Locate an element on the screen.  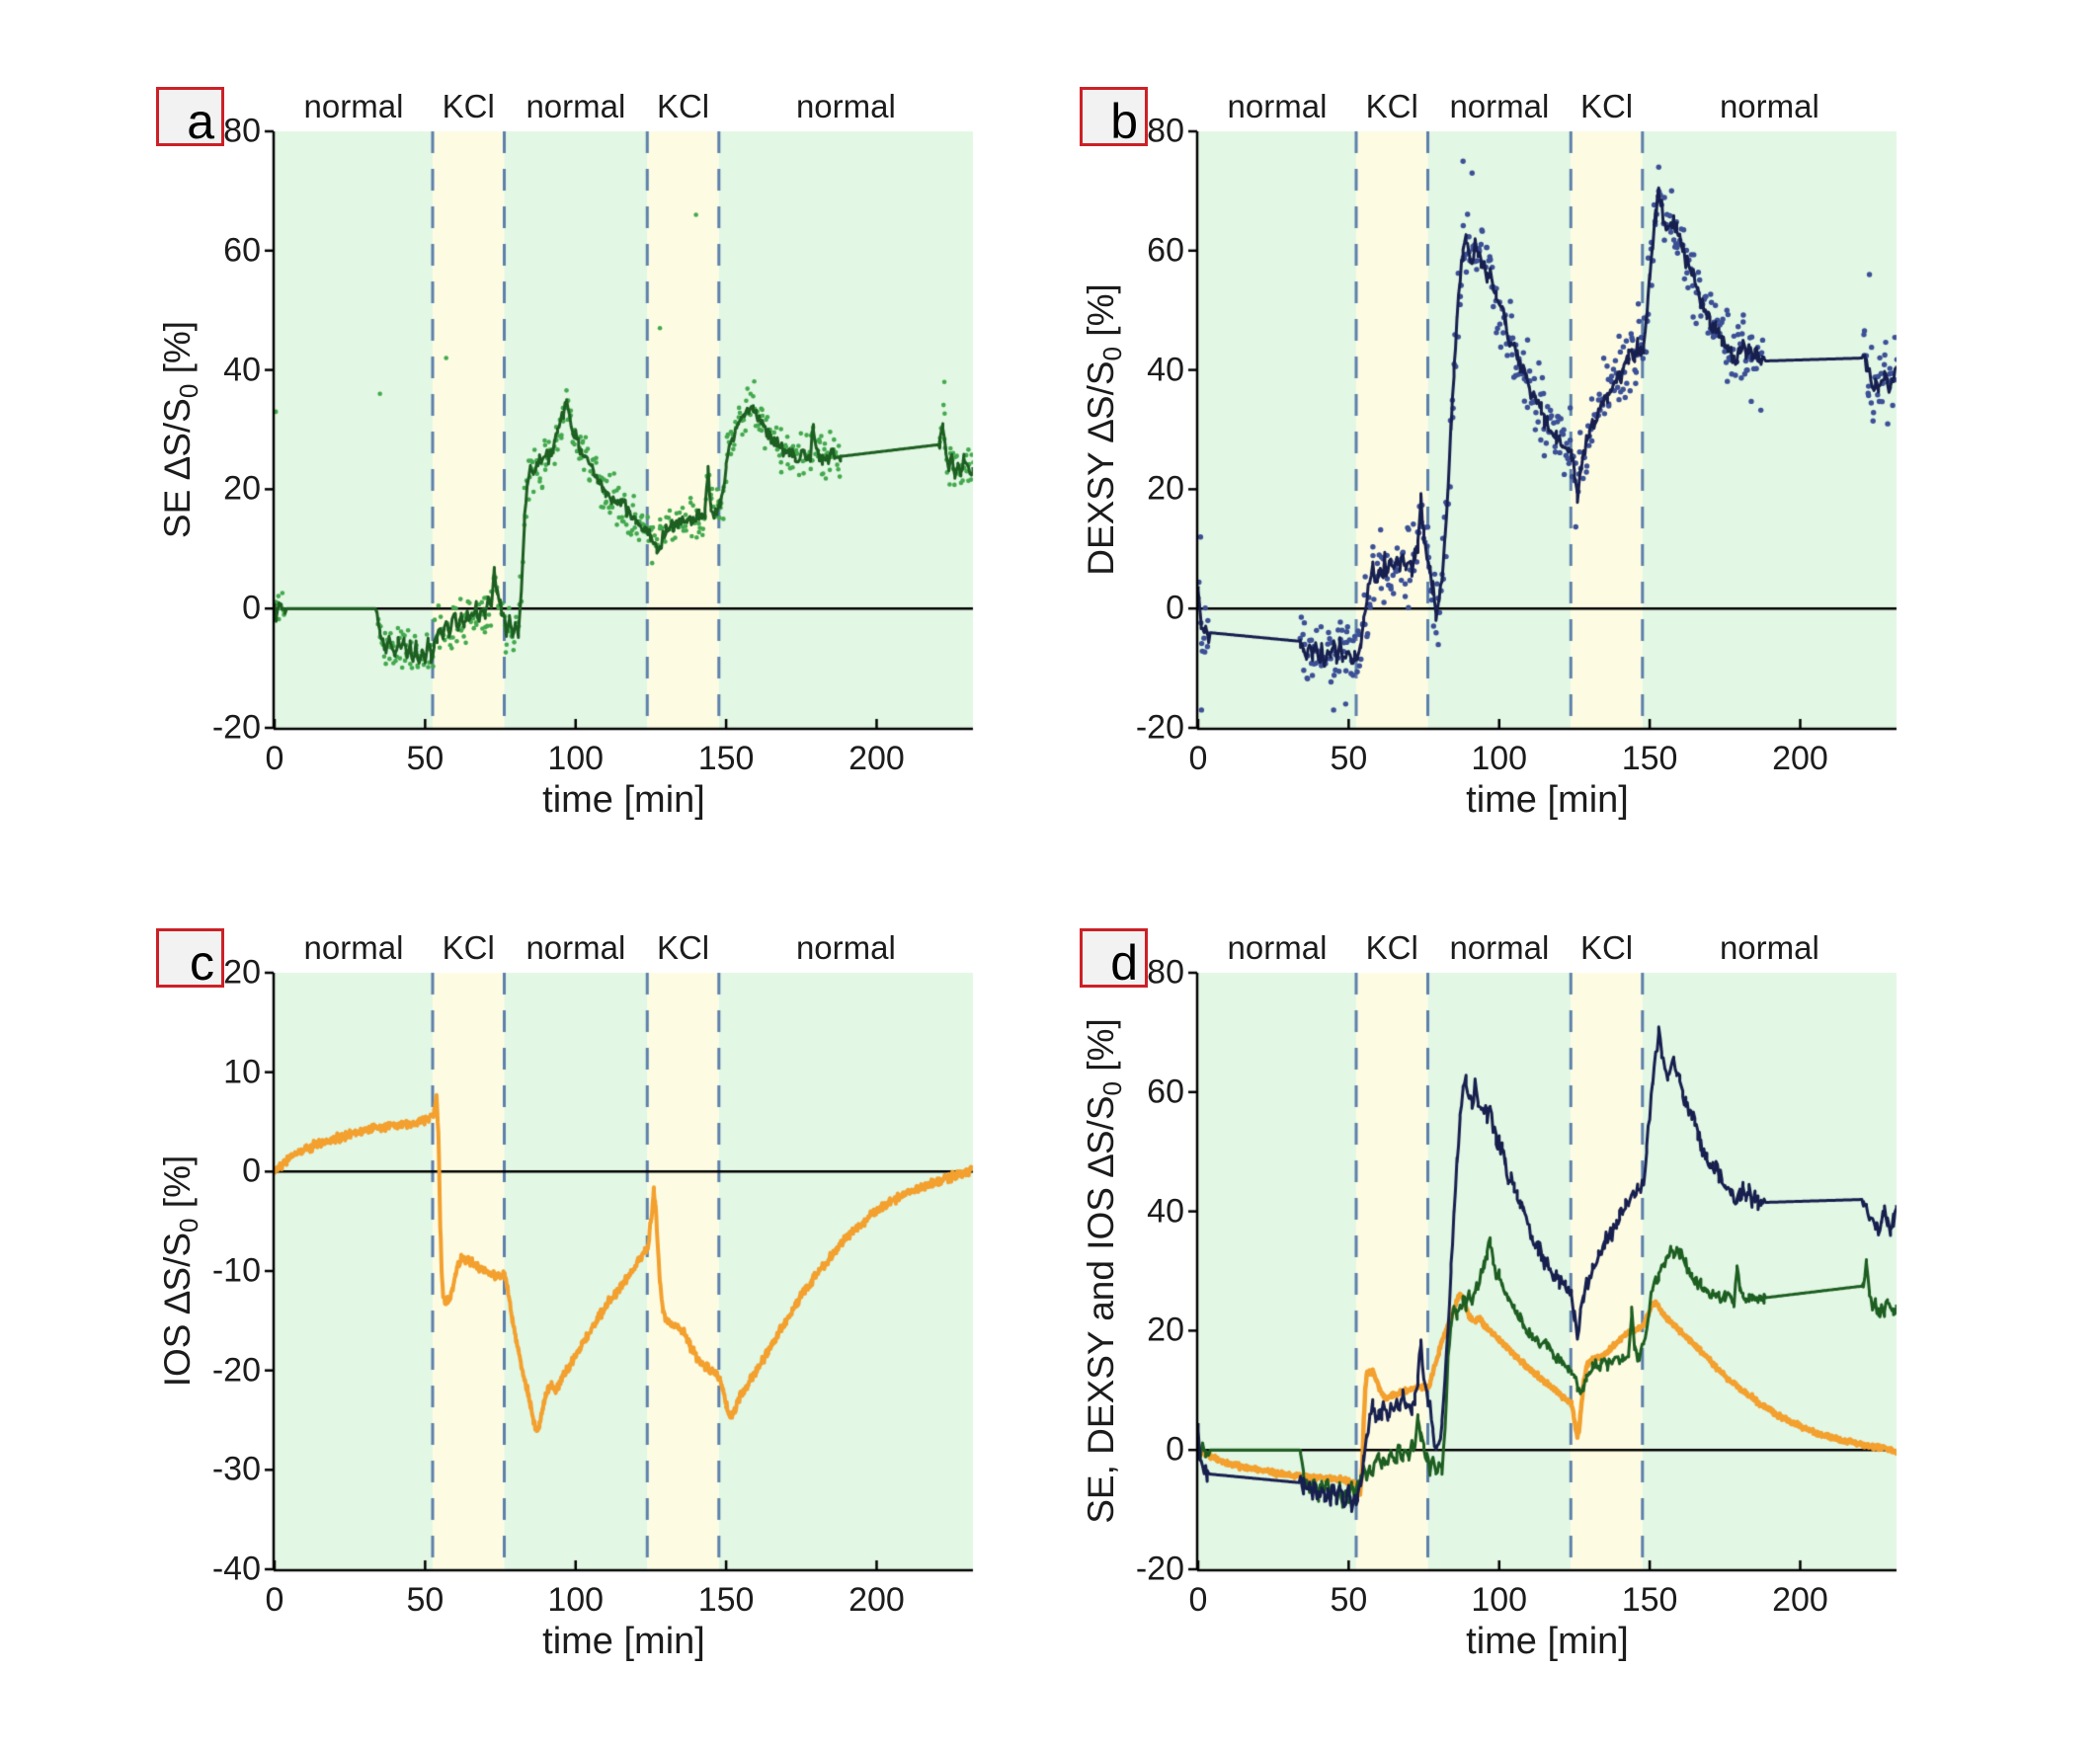
y-tick-label: -10 is located at coordinates (236, 1271).